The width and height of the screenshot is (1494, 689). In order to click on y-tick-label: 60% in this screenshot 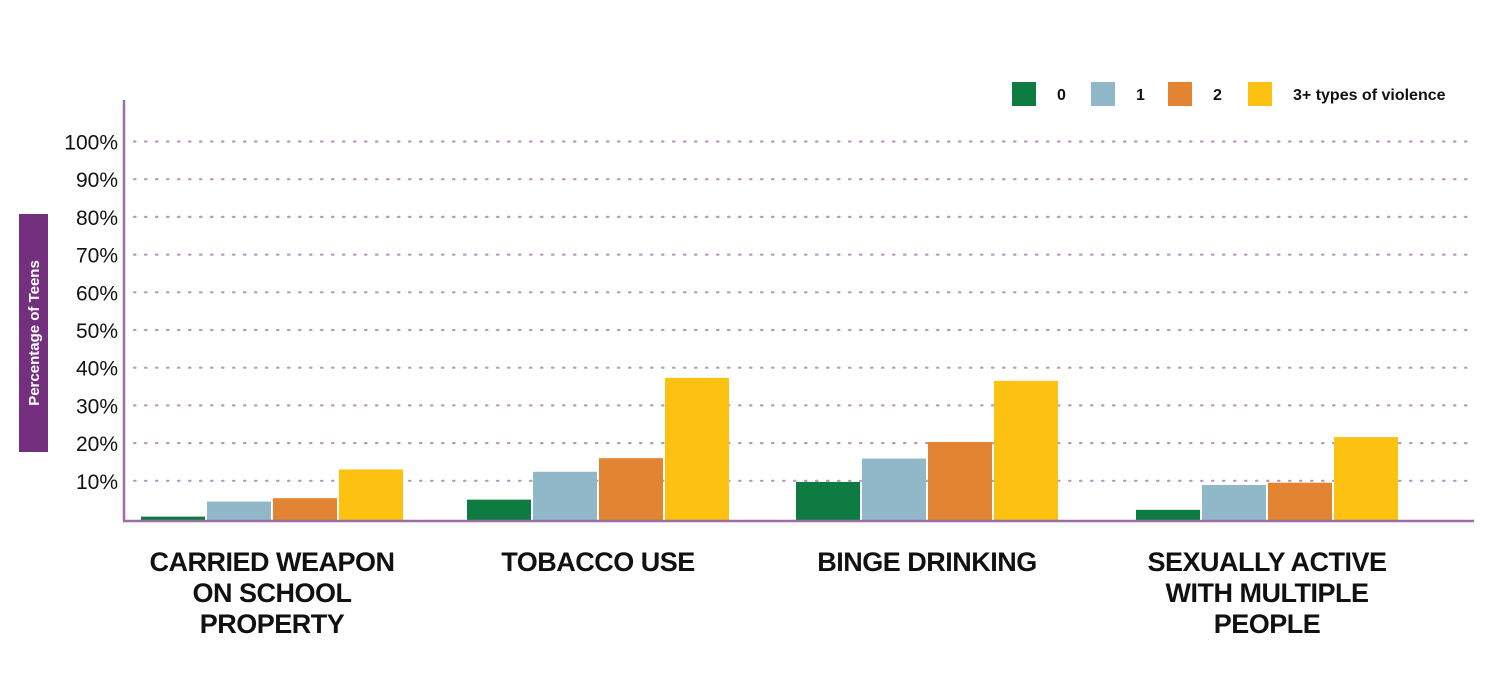, I will do `click(97, 293)`.